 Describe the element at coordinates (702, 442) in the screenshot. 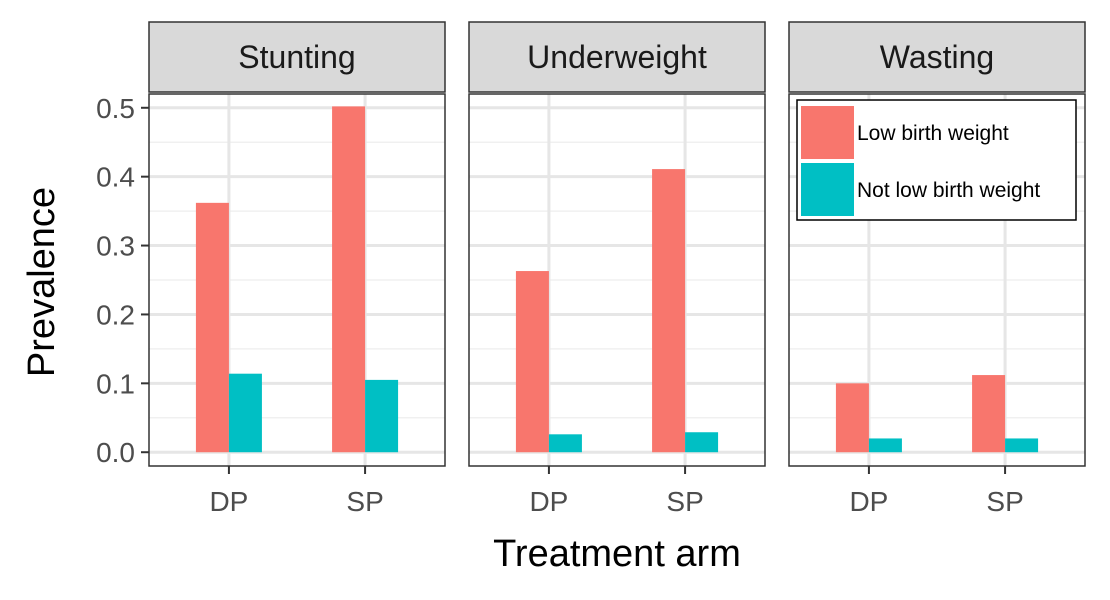

I see `bar-underweight-sp-not-low-birth-weight` at that location.